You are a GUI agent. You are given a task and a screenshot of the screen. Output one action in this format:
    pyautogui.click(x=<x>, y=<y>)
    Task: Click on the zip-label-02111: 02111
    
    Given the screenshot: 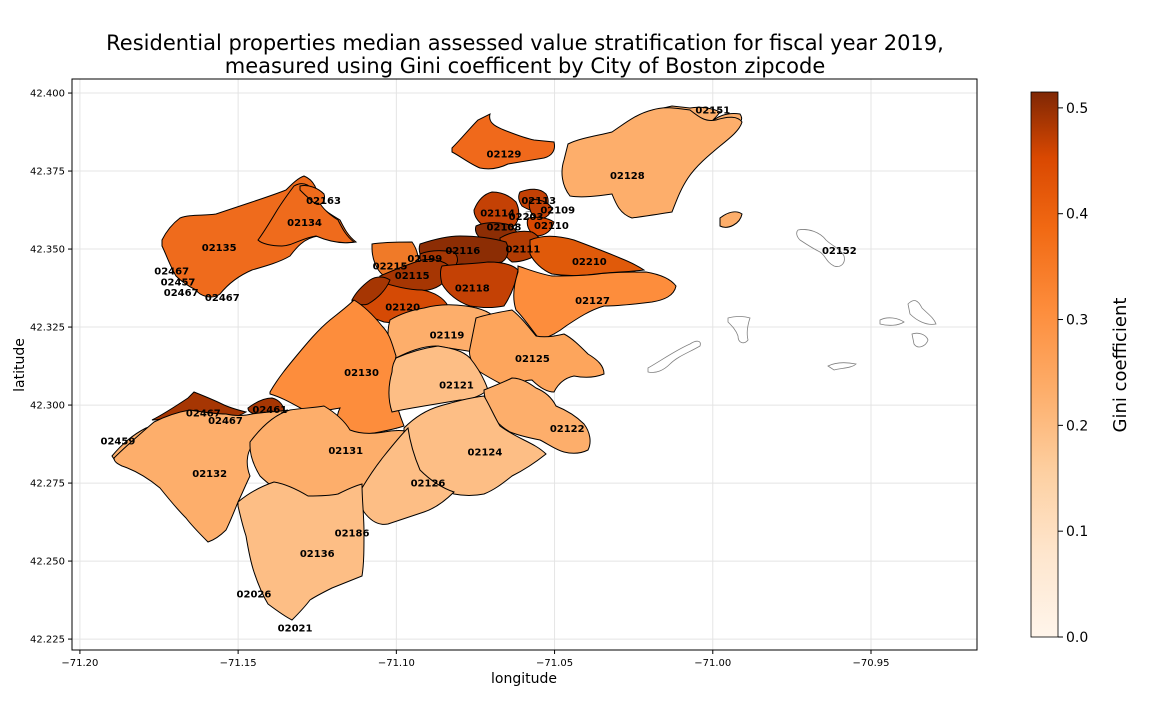 What is the action you would take?
    pyautogui.click(x=523, y=250)
    